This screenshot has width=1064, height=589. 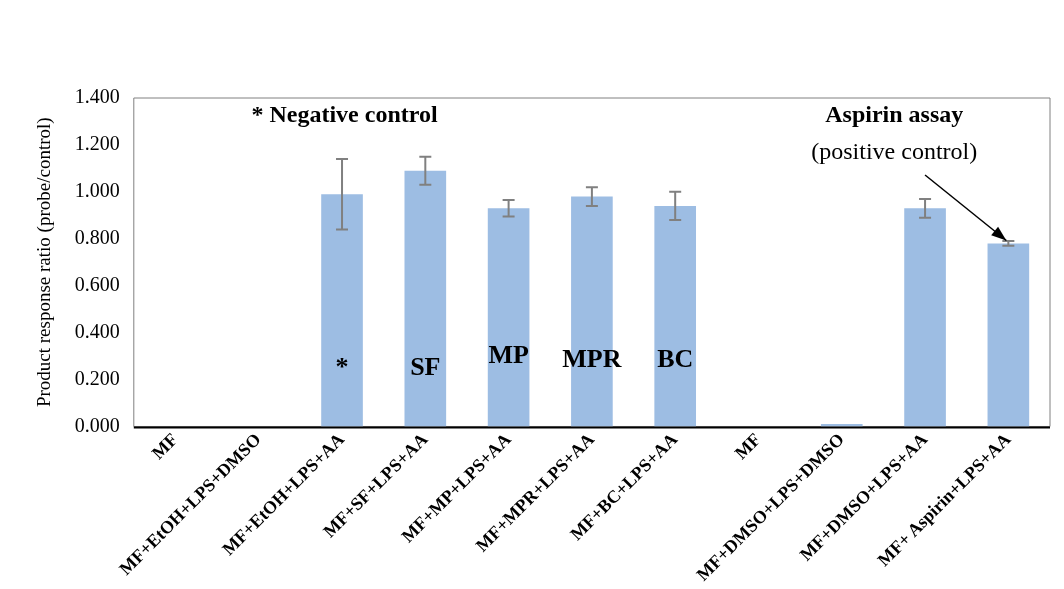 I want to click on annotation: MP, so click(x=508, y=354).